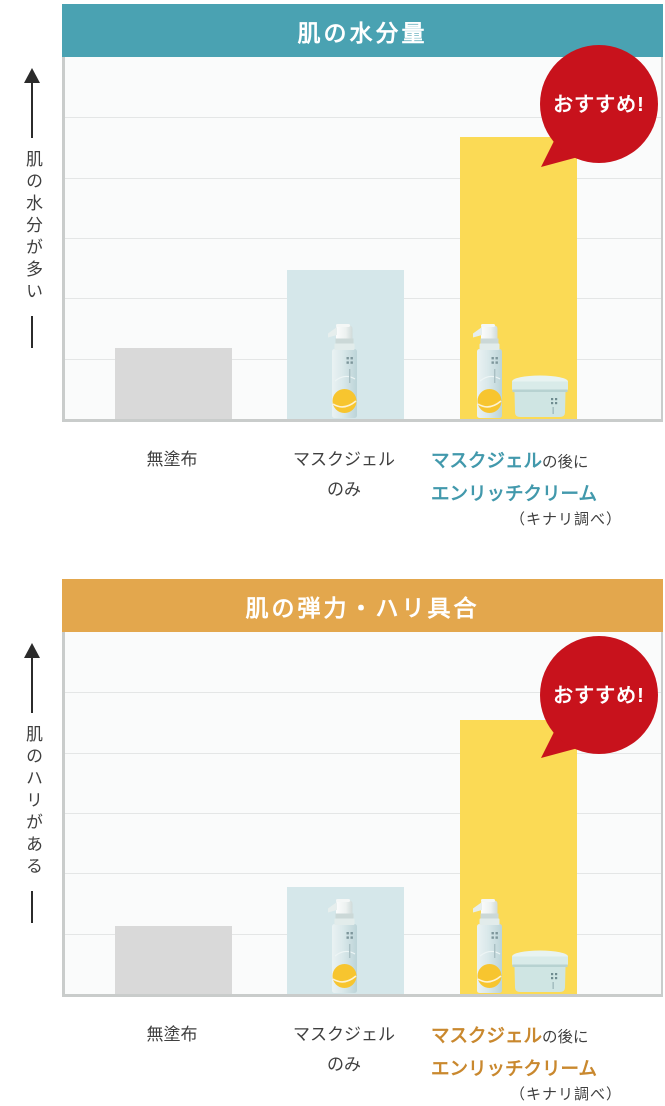 The image size is (665, 1106). I want to click on chart-title-bar: 肌の水分量, so click(362, 30).